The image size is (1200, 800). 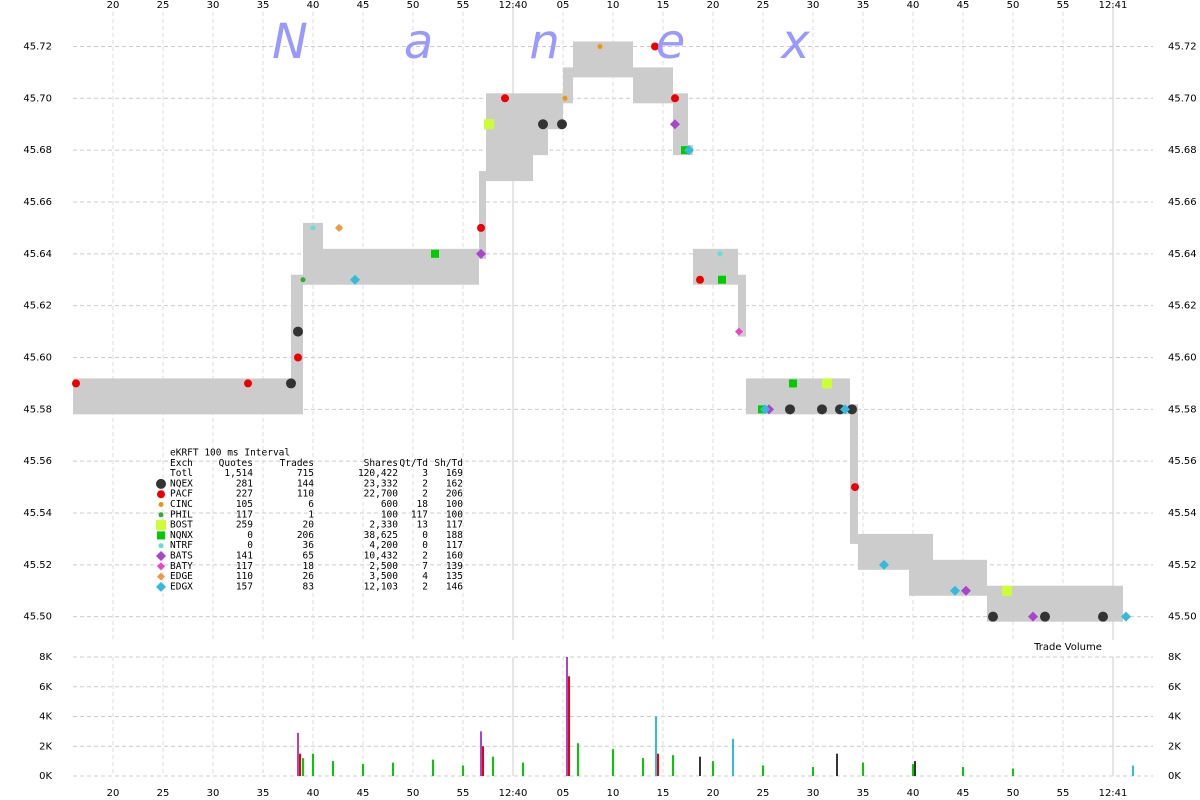 I want to click on table-cell: 4,200, so click(x=383, y=545).